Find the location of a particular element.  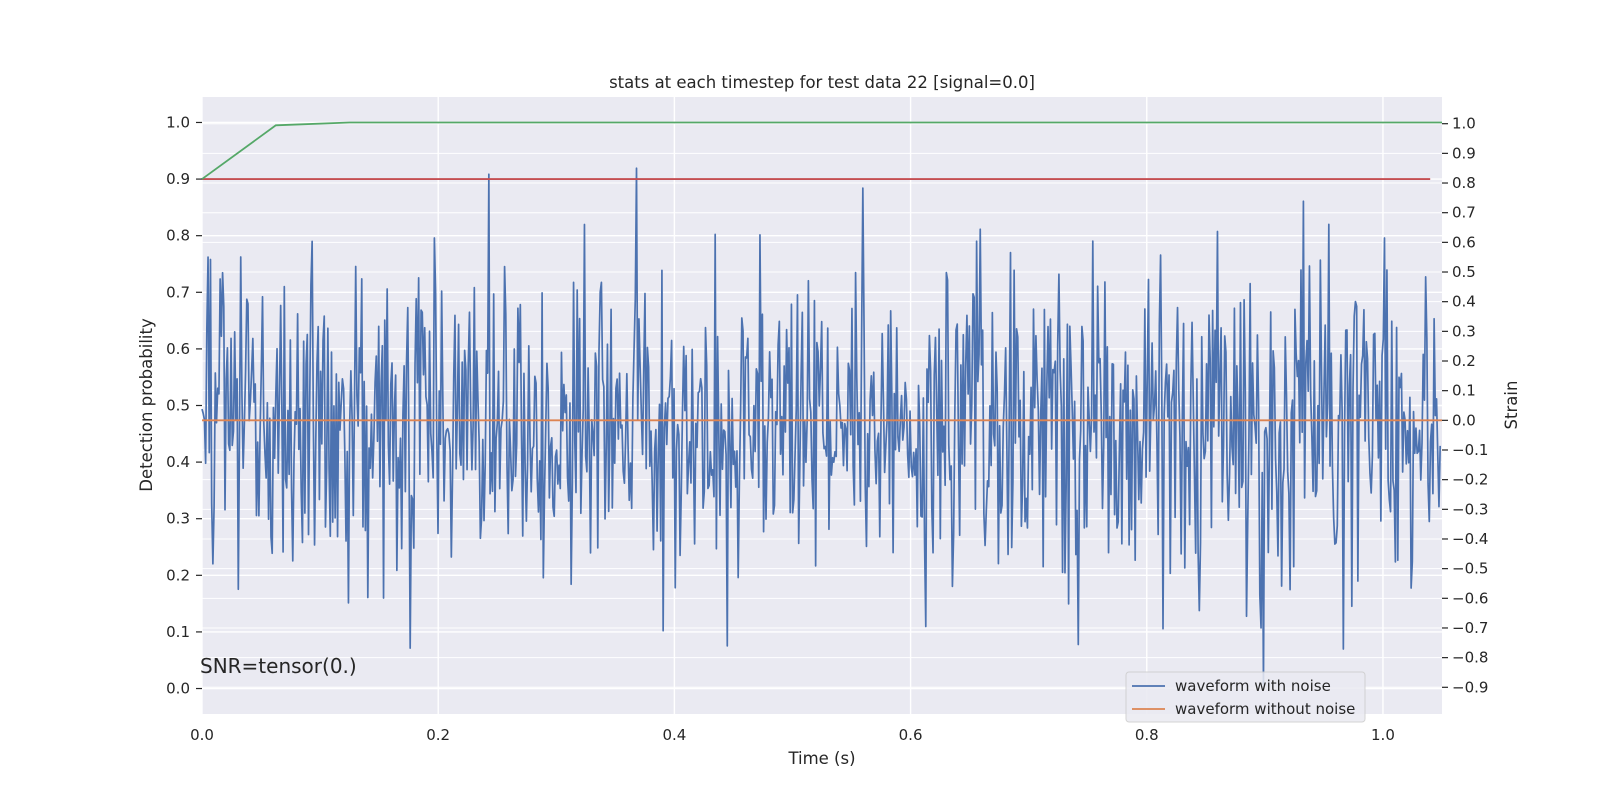

y-left-tick-label: 0.3 is located at coordinates (178, 519).